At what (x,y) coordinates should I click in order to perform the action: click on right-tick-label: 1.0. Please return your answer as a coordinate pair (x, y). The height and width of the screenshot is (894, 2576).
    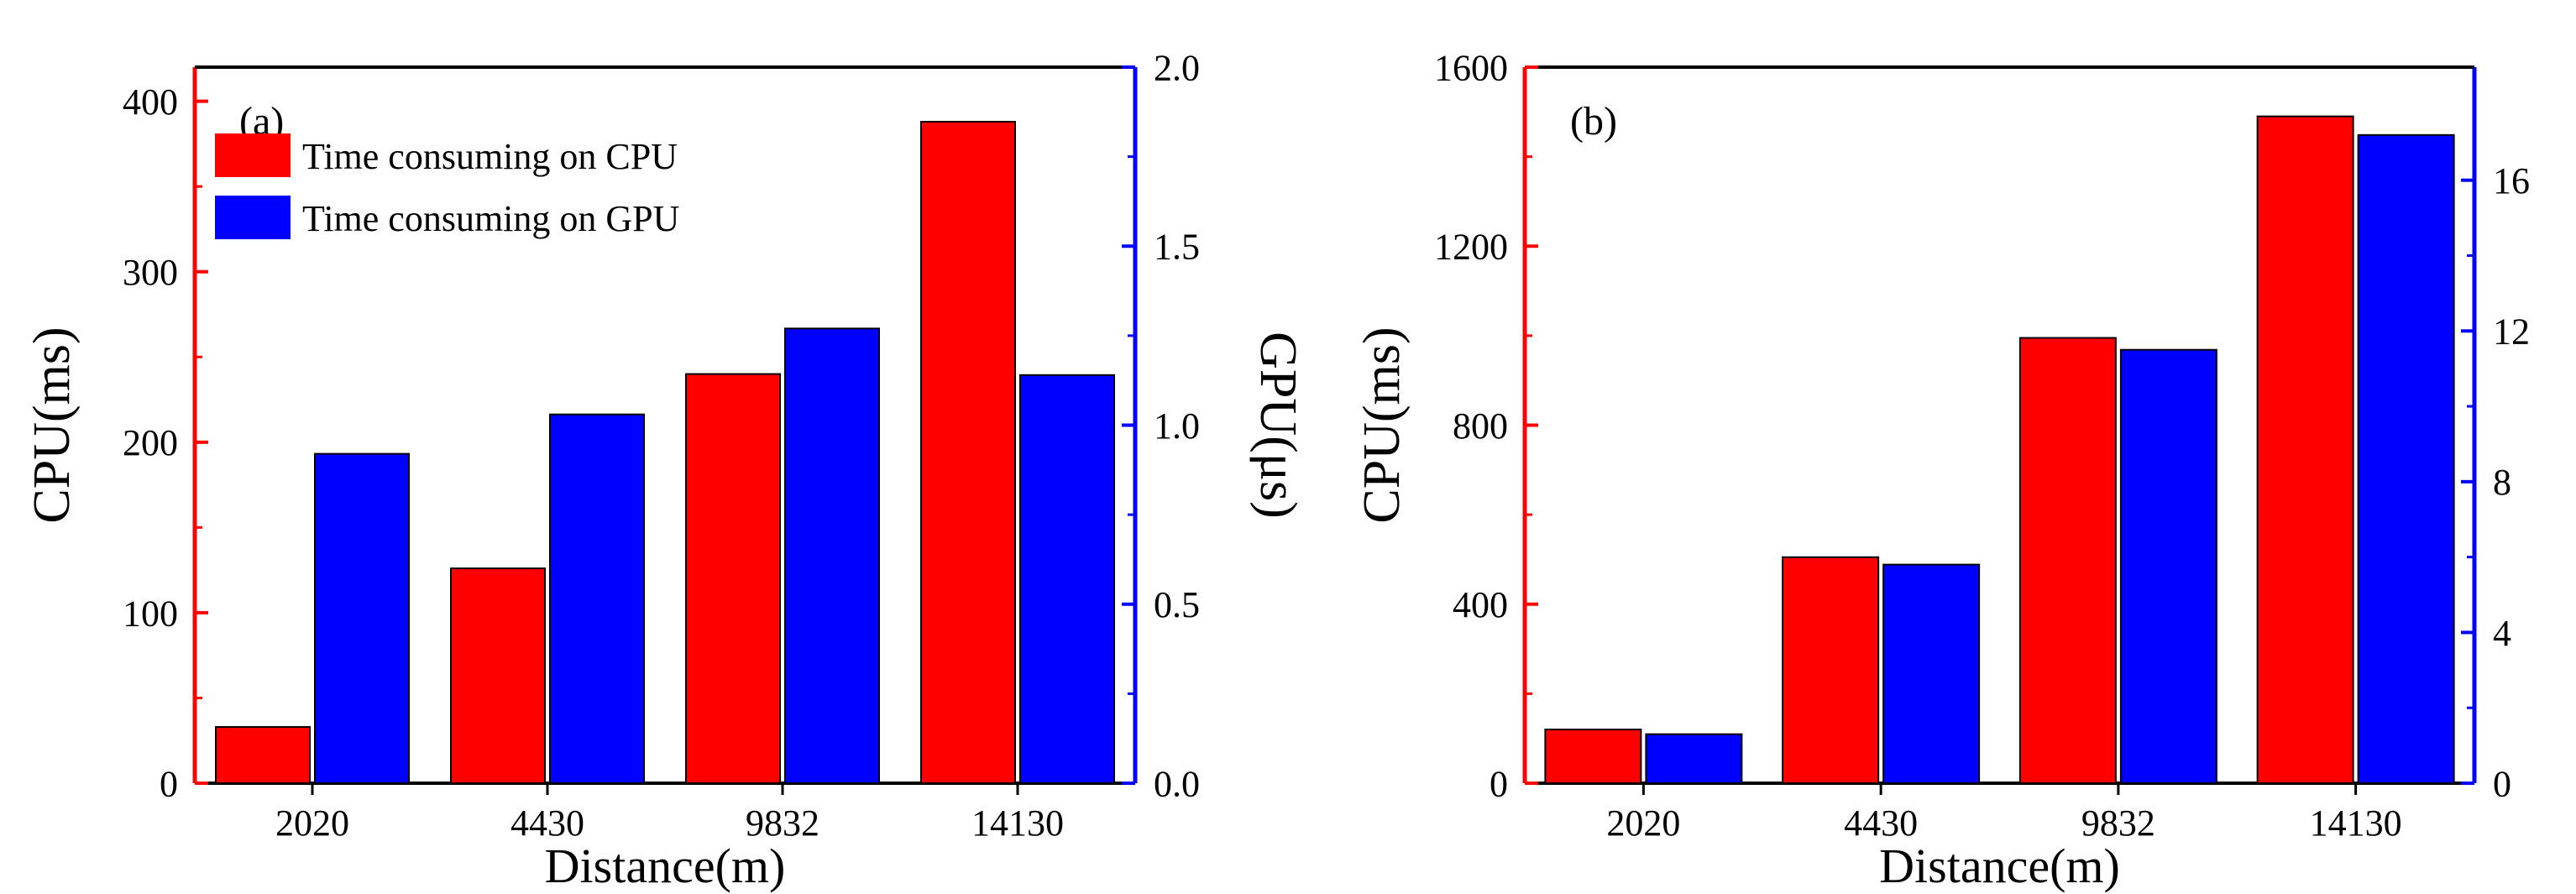
    Looking at the image, I should click on (1177, 426).